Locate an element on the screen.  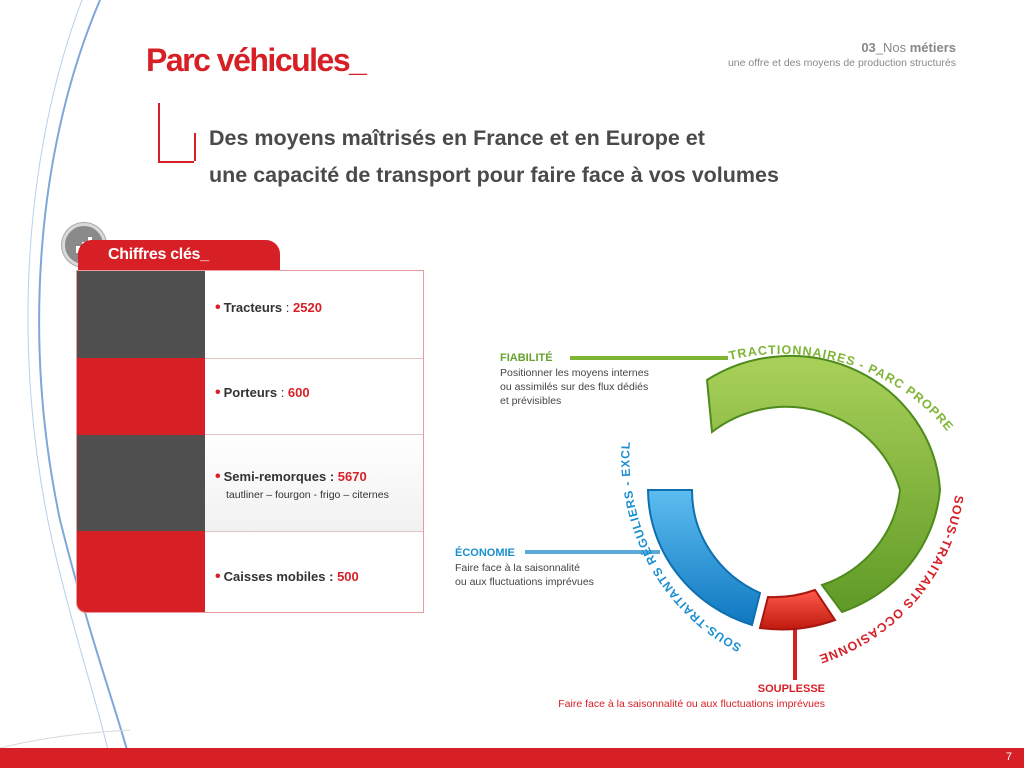
key-figure-value: 600 is located at coordinates (298, 392).